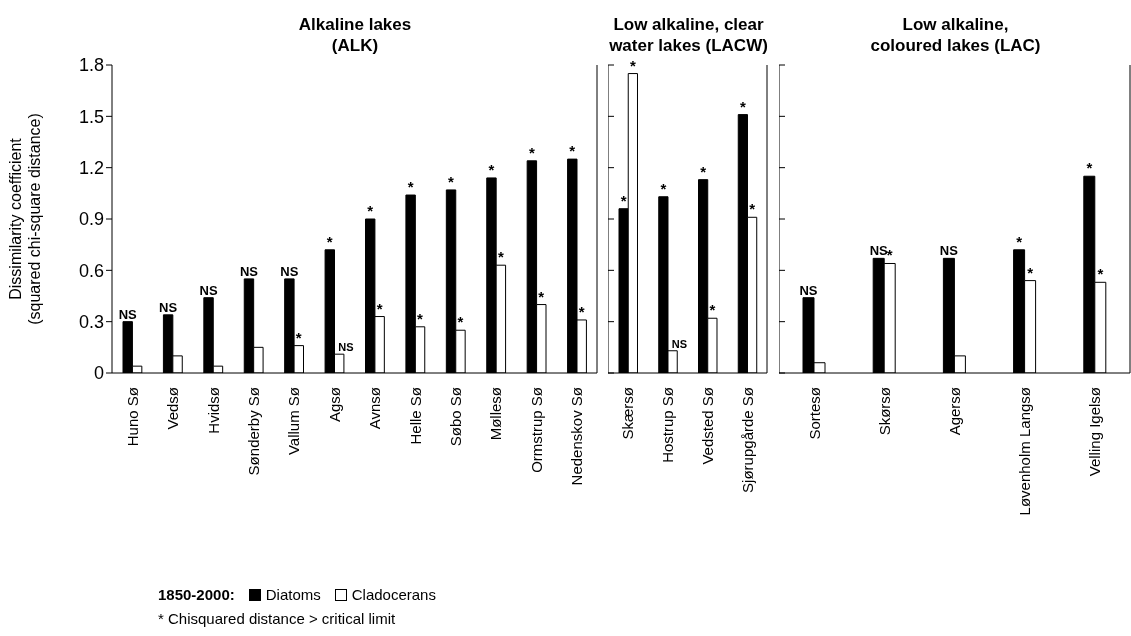  I want to click on chart-title: Alkaline lakes (ALK), so click(355, 35).